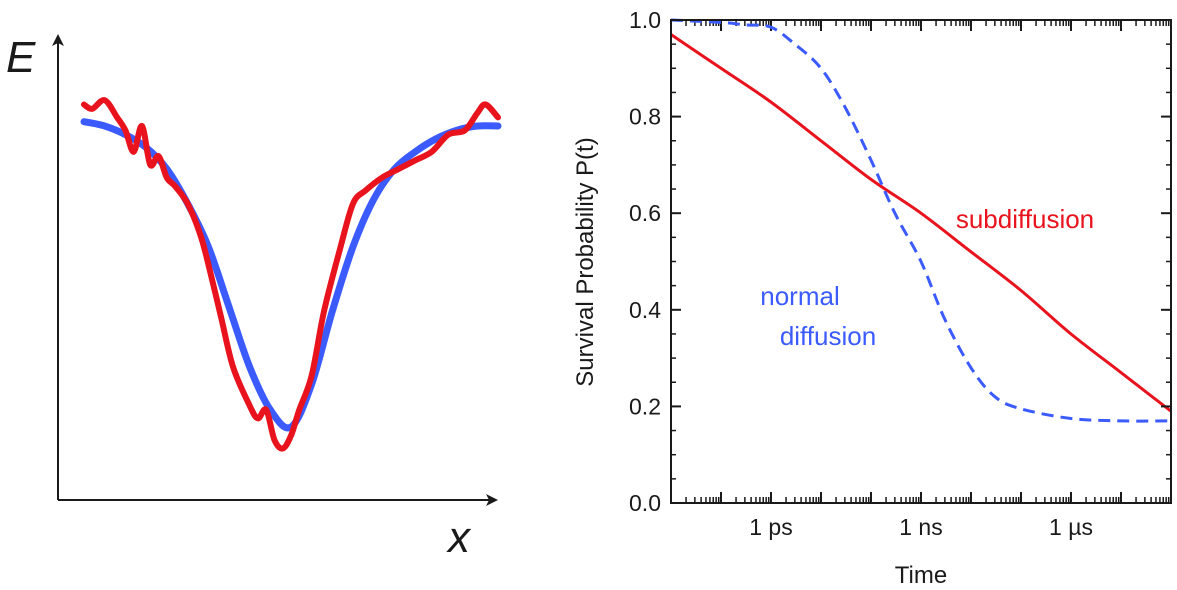  Describe the element at coordinates (921, 575) in the screenshot. I see `right-x-label: Time` at that location.